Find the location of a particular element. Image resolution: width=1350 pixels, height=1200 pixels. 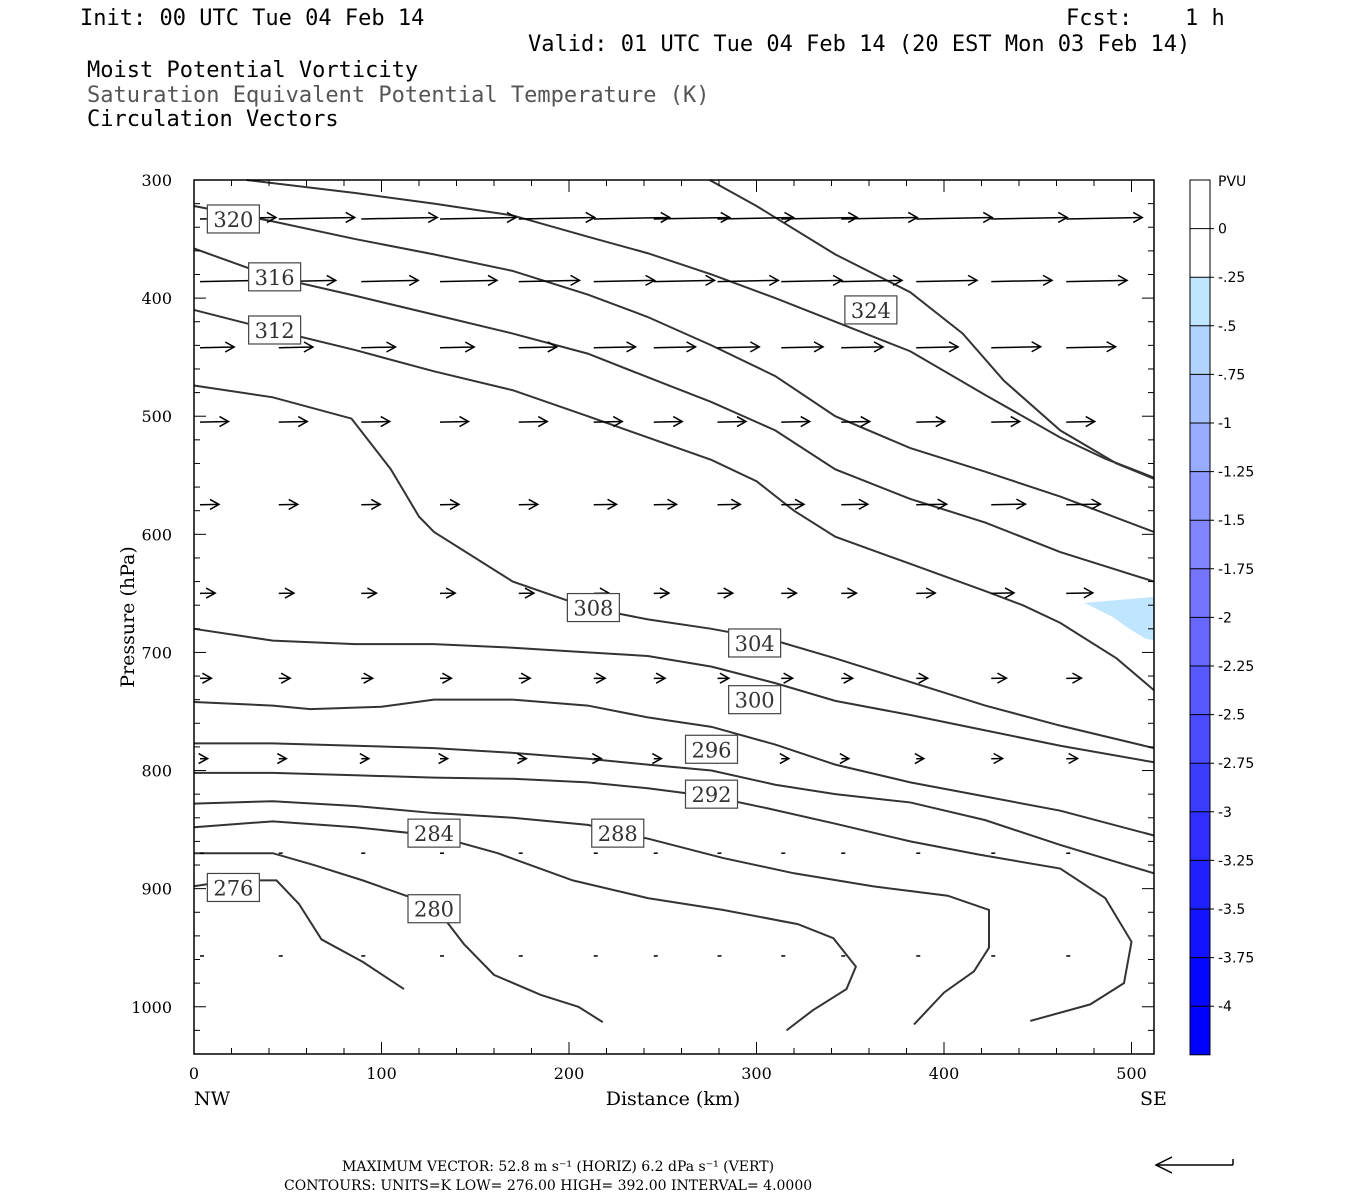

colorbar-label: -1 is located at coordinates (1225, 424).